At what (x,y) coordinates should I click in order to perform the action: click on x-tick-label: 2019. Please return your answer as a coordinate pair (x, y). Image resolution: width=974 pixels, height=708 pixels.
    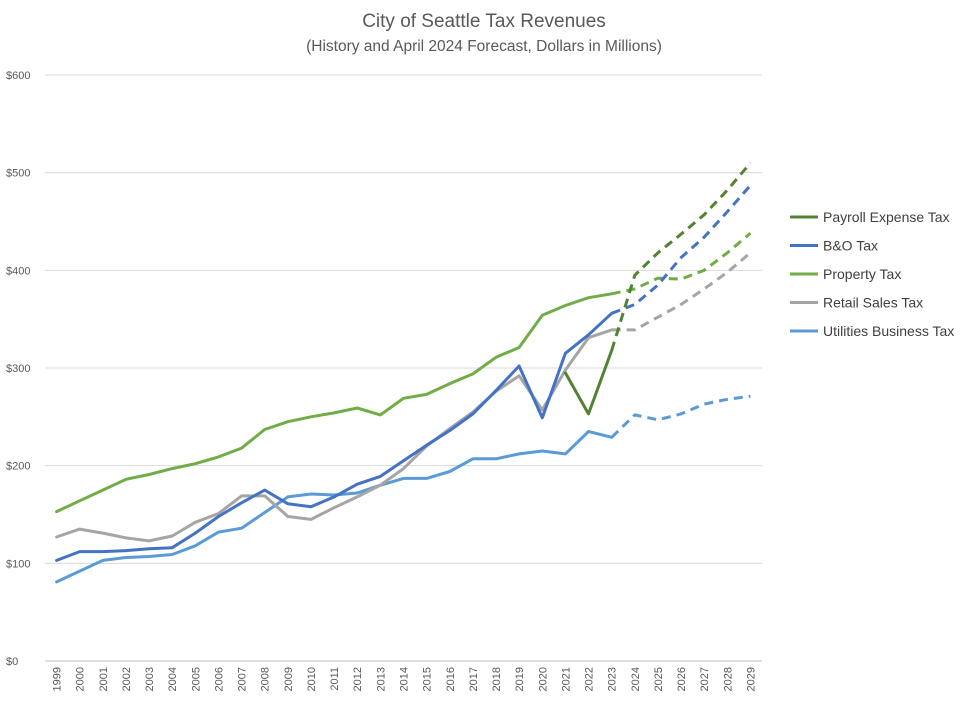
    Looking at the image, I should click on (520, 679).